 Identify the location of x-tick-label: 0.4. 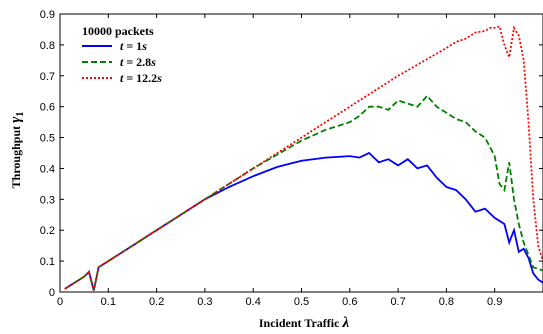
(253, 302).